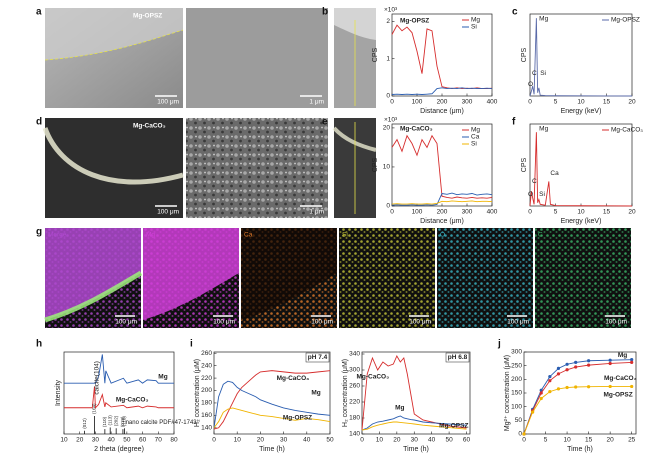 This screenshot has height=462, width=668. What do you see at coordinates (474, 27) in the screenshot?
I see `legend-label: Si` at bounding box center [474, 27].